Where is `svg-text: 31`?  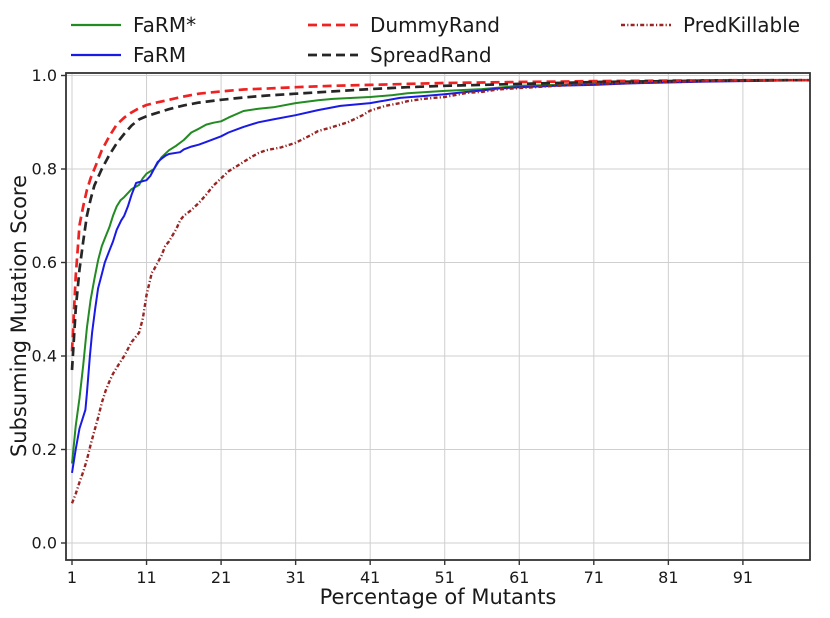 svg-text: 31 is located at coordinates (295, 577).